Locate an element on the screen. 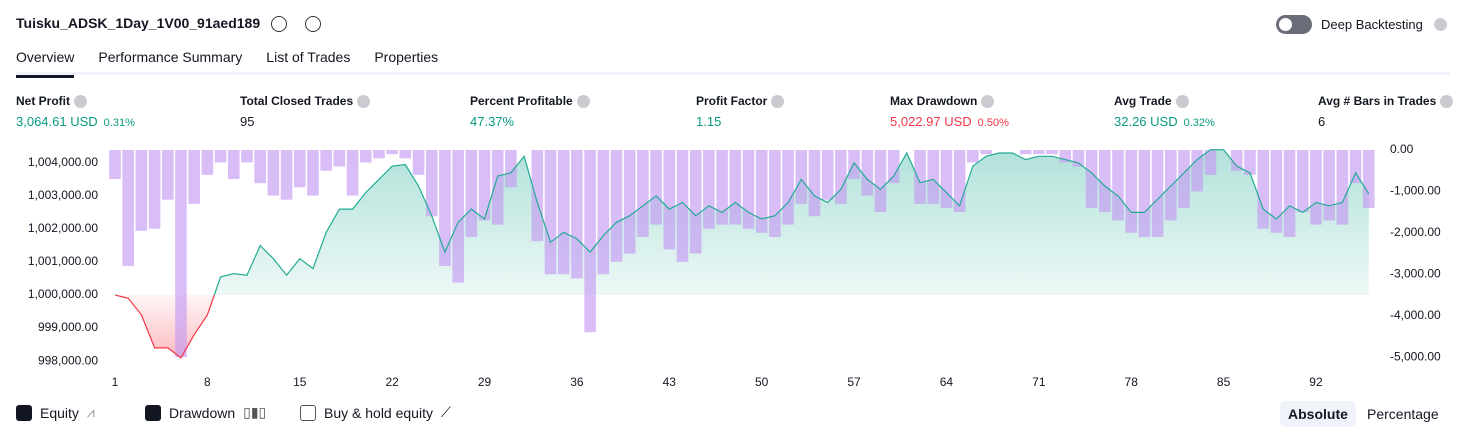  metric-value: 32.26 USD 0.32% is located at coordinates (1164, 121).